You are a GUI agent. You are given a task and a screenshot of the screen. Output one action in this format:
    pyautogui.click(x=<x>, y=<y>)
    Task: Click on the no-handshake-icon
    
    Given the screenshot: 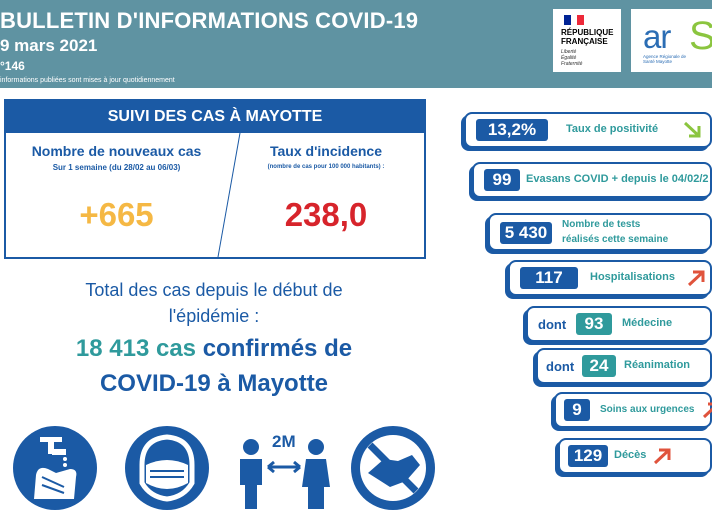 What is the action you would take?
    pyautogui.click(x=393, y=468)
    